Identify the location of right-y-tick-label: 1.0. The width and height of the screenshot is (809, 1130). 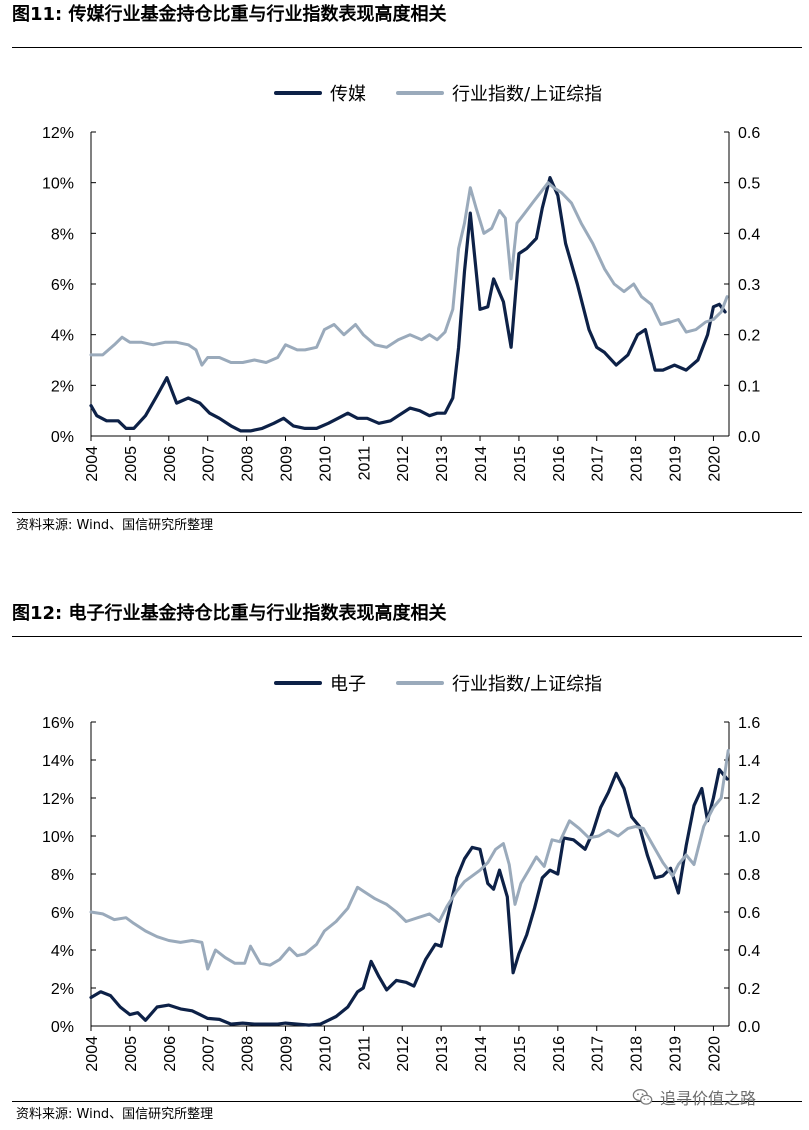
(749, 837).